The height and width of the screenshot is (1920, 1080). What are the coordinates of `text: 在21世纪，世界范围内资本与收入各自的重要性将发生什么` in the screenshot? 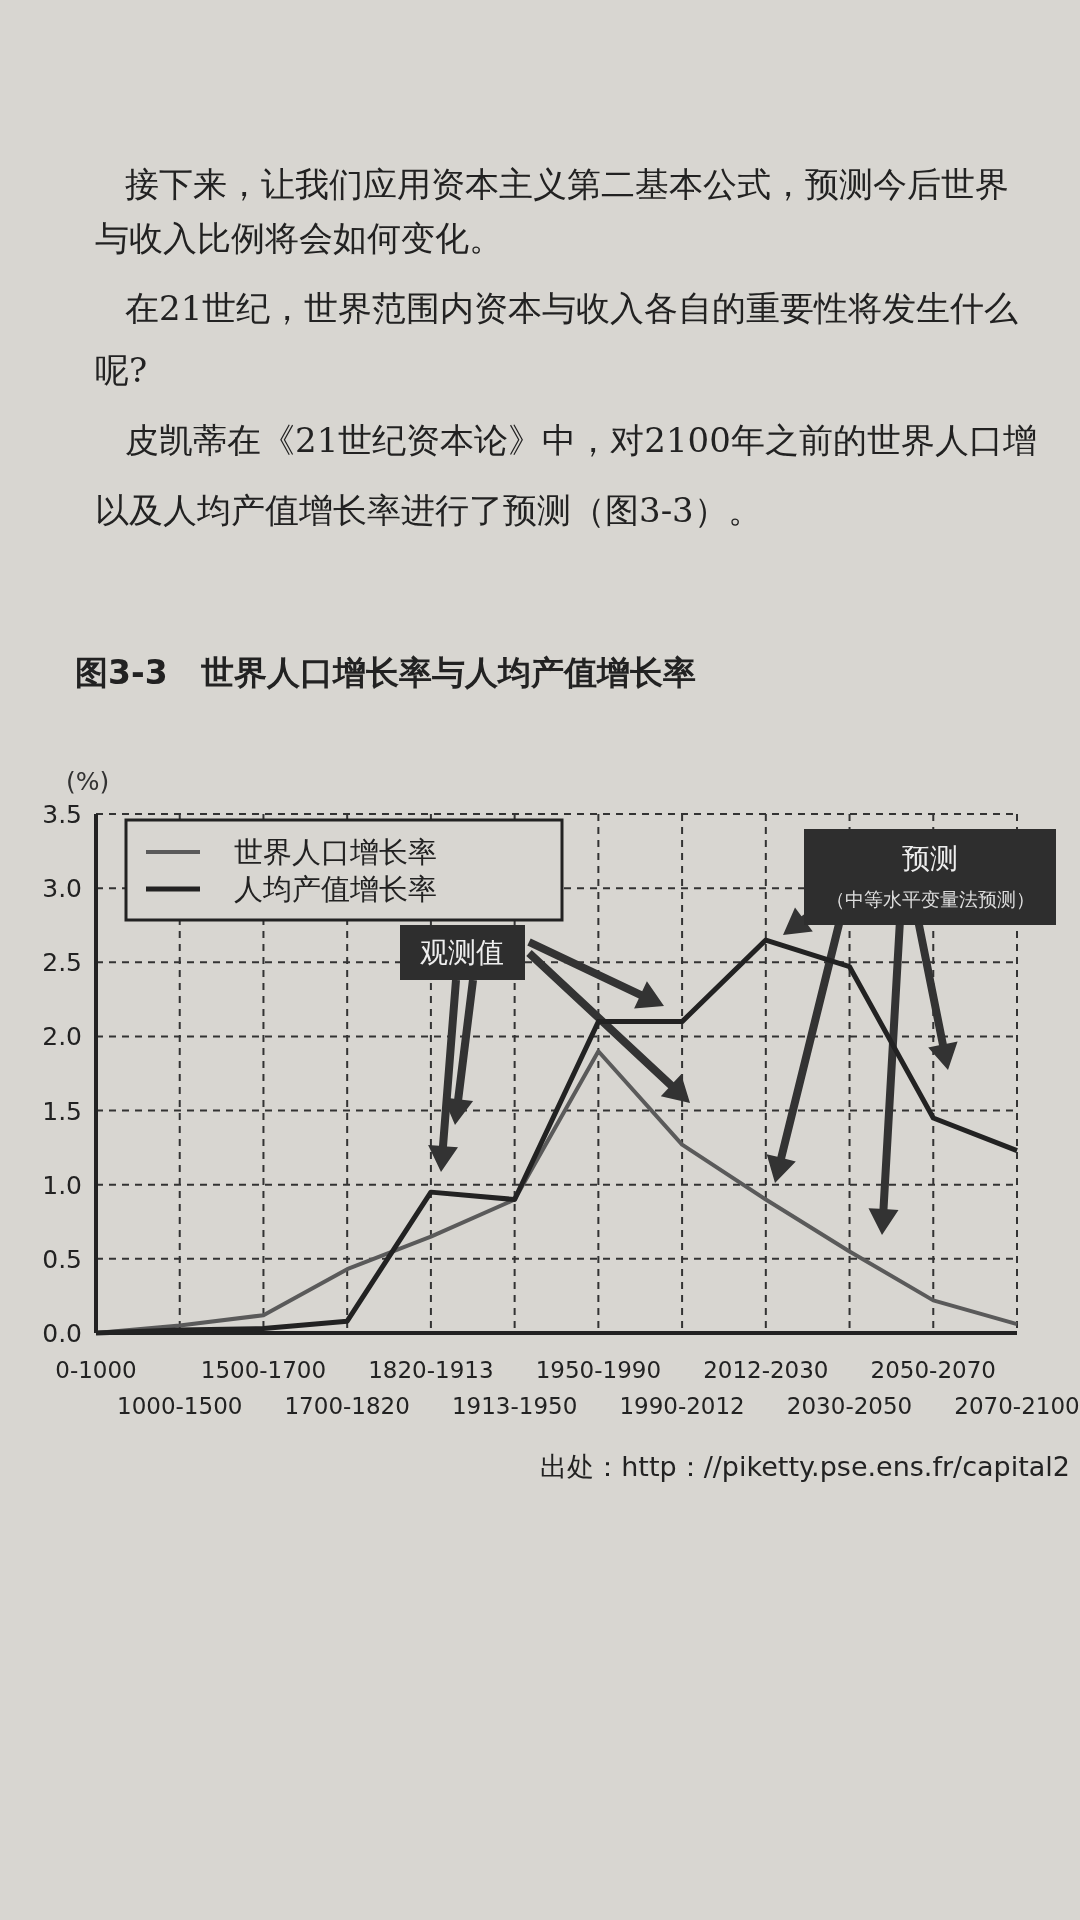 It's located at (572, 308).